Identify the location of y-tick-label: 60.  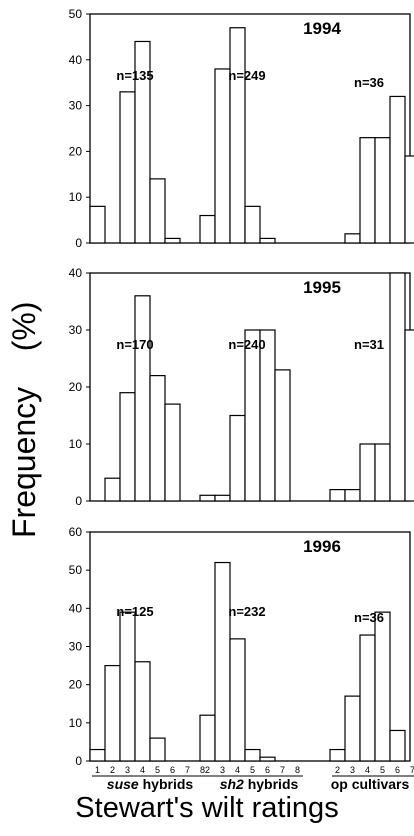
(76, 532).